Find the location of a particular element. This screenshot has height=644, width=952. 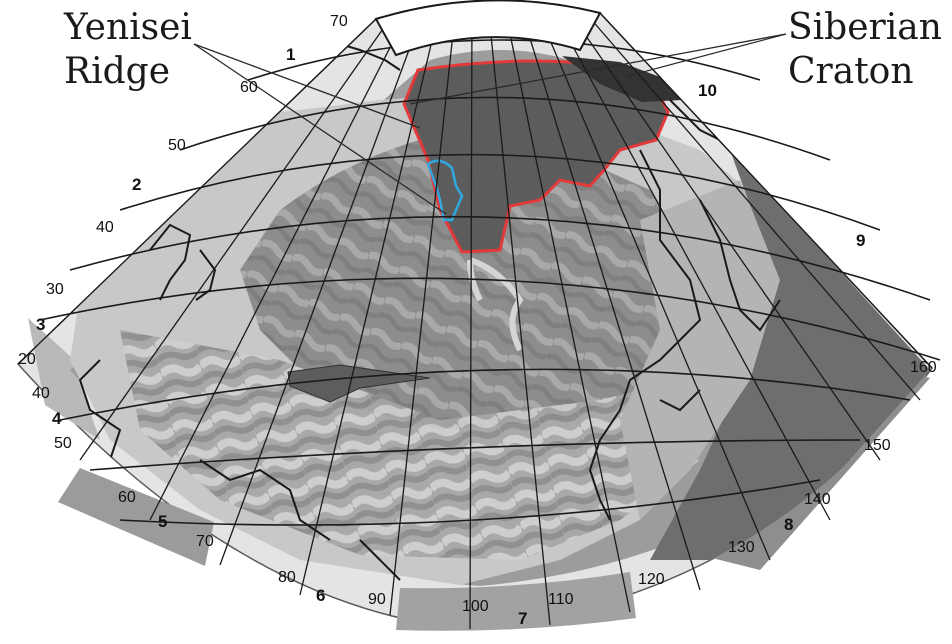

edge-label-50-top: 50 is located at coordinates (177, 145).